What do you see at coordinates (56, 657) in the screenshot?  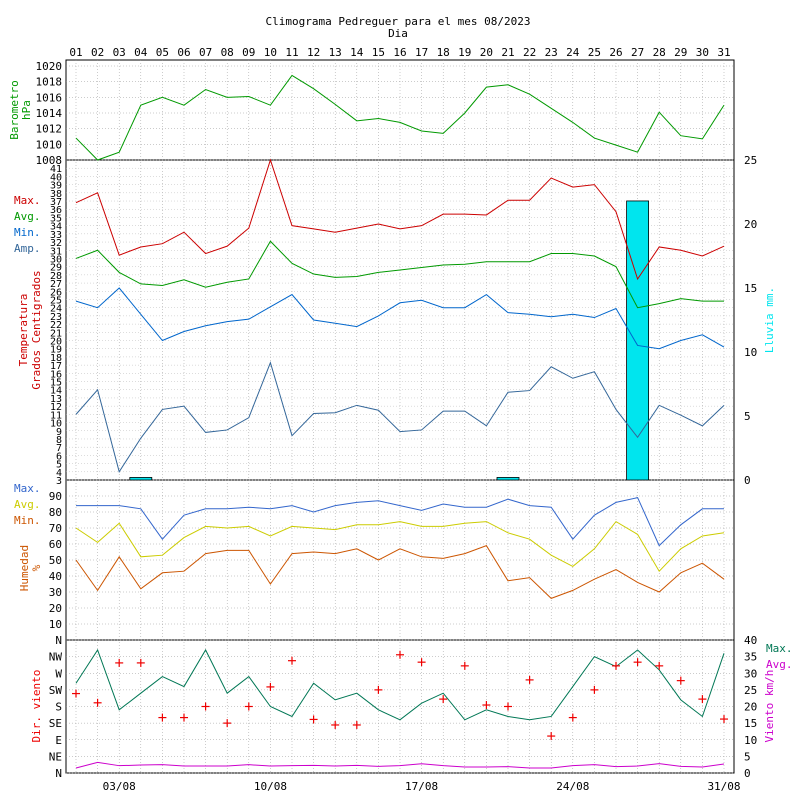 I see `wind-dir-tick-label: NW` at bounding box center [56, 657].